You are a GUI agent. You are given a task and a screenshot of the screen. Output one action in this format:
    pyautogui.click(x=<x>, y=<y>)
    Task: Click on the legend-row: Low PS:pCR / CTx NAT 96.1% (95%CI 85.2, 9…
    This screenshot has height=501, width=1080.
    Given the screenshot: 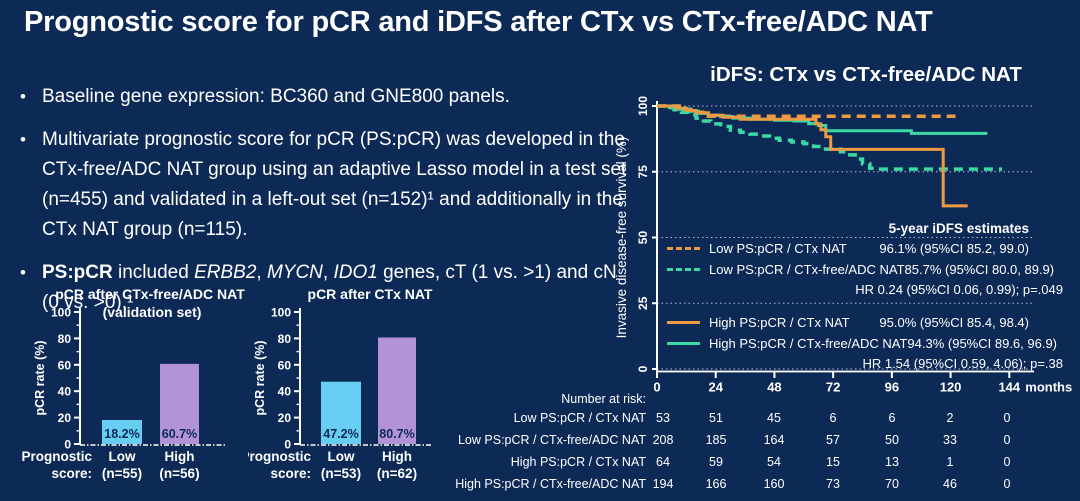 What is the action you would take?
    pyautogui.click(x=848, y=248)
    